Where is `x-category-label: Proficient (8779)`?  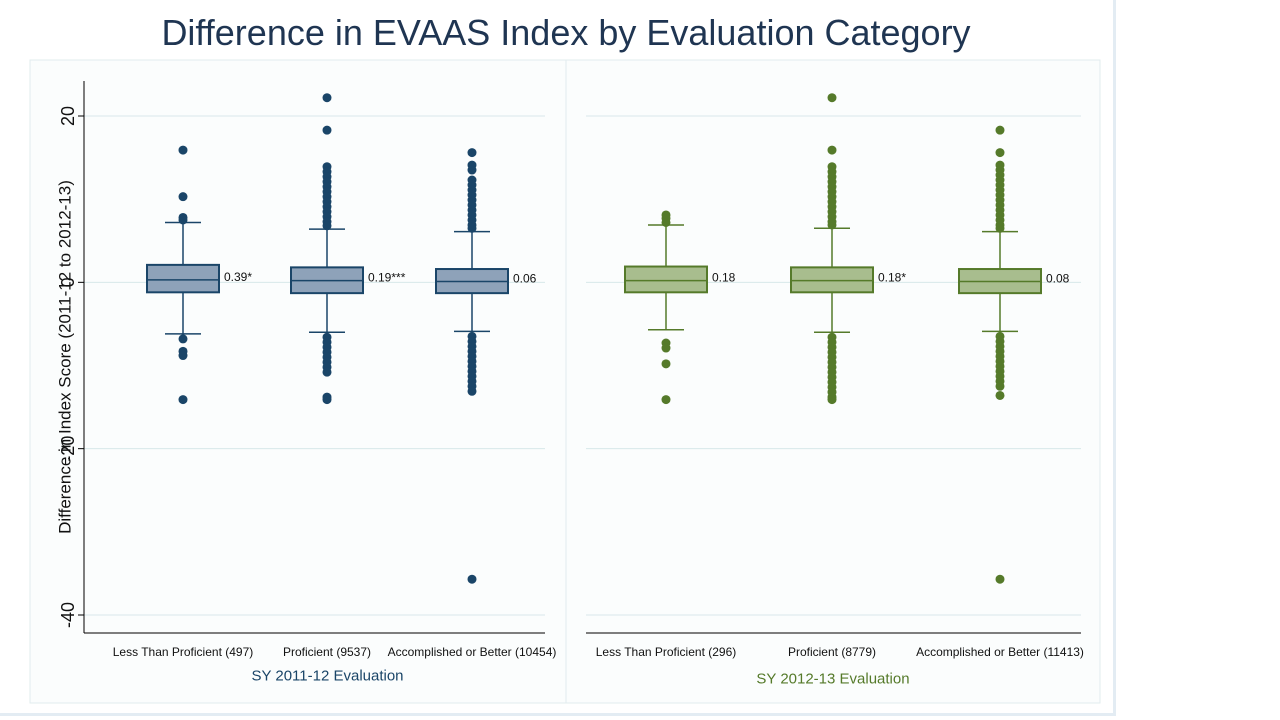
x-category-label: Proficient (8779) is located at coordinates (832, 652).